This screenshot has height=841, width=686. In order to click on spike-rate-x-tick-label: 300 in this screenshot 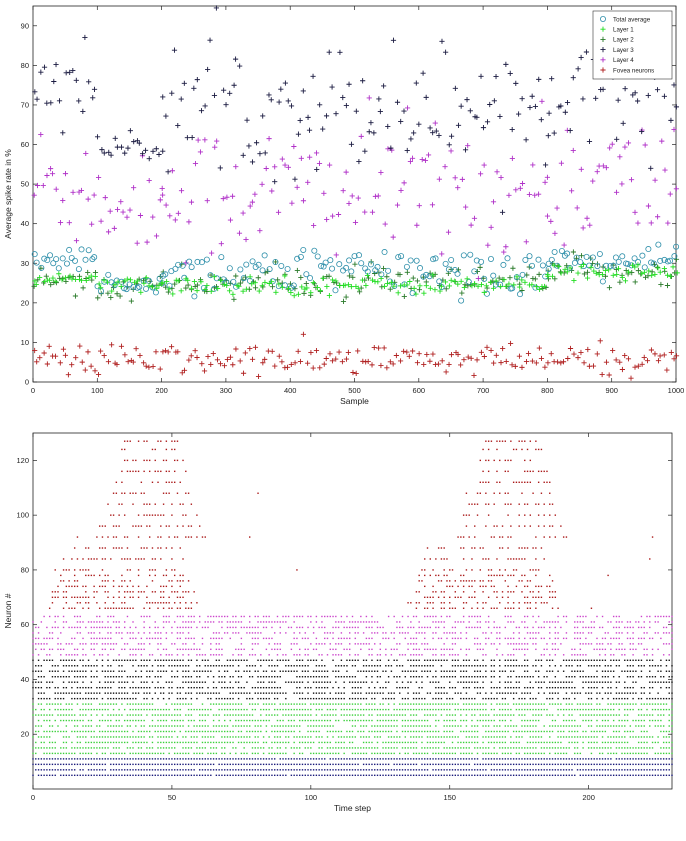, I will do `click(226, 390)`.